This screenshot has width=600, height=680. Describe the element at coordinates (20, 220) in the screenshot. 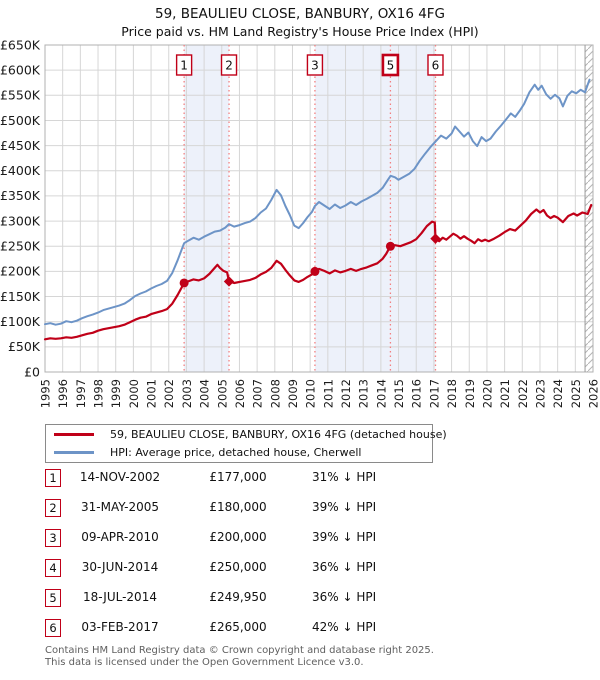

I see `y-tick-label: £300K` at that location.